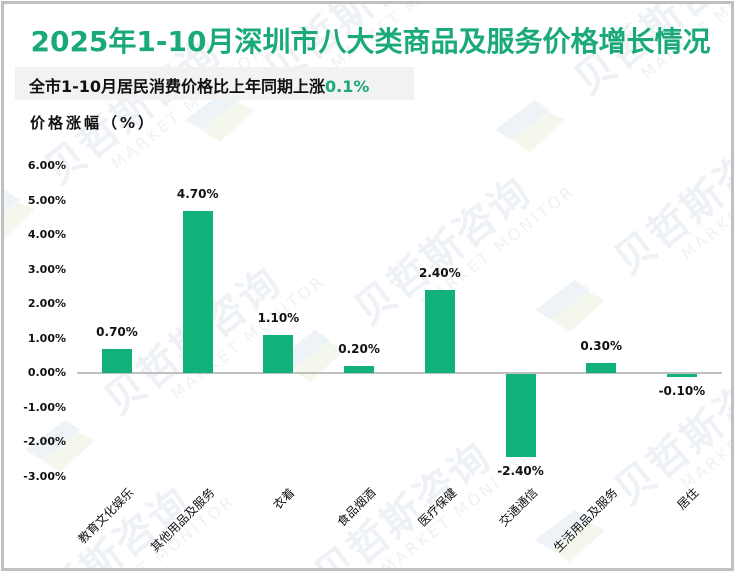 This screenshot has width=740, height=577. I want to click on bar-value-label: 2.40%, so click(439, 273).